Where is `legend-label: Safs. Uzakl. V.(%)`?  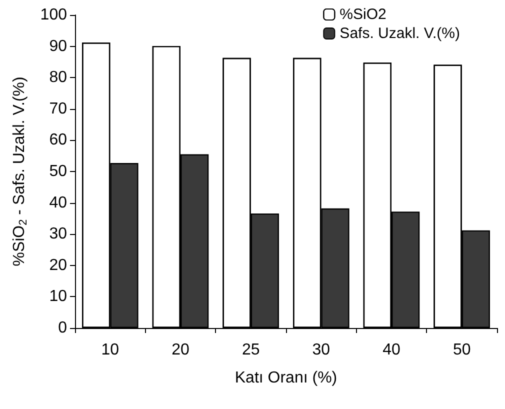
legend-label: Safs. Uzakl. V.(%) is located at coordinates (400, 33).